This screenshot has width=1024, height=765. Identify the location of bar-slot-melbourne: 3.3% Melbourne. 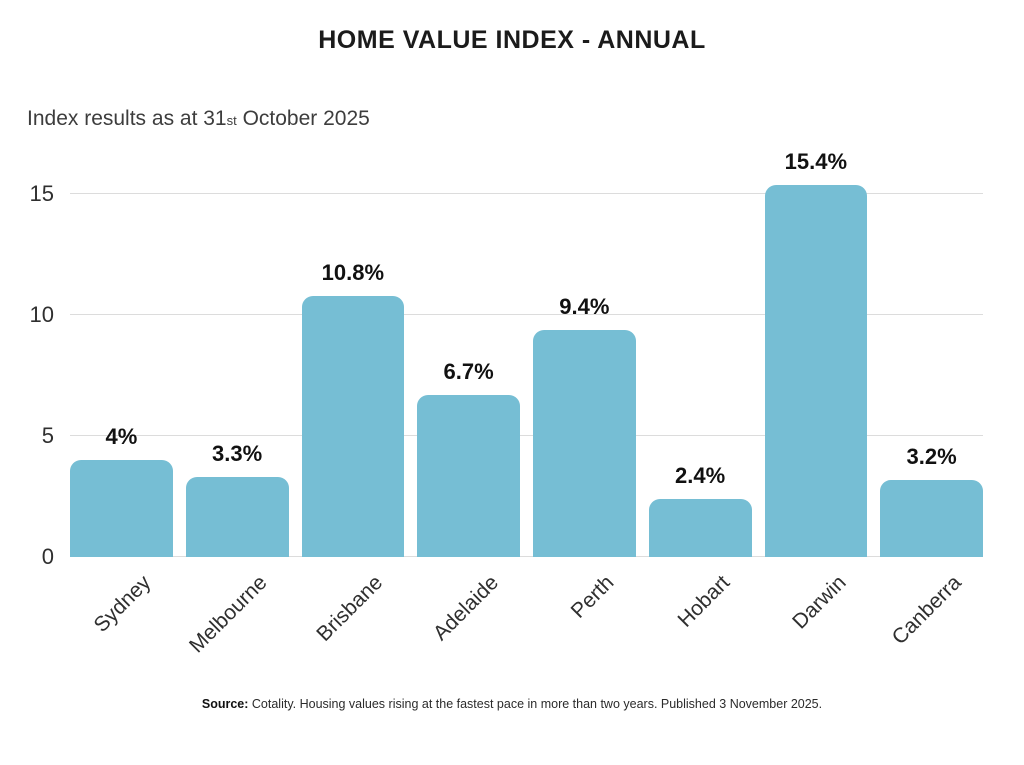
(237, 413).